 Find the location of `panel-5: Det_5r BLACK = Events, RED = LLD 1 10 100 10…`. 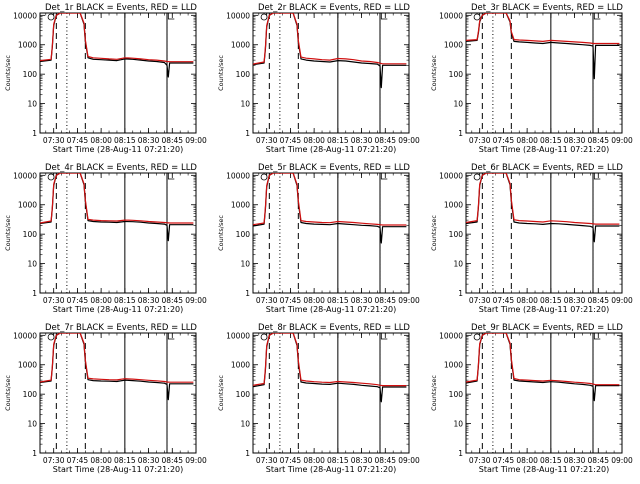

panel-5: Det_5r BLACK = Events, RED = LLD 1 10 100 10… is located at coordinates (318, 238).